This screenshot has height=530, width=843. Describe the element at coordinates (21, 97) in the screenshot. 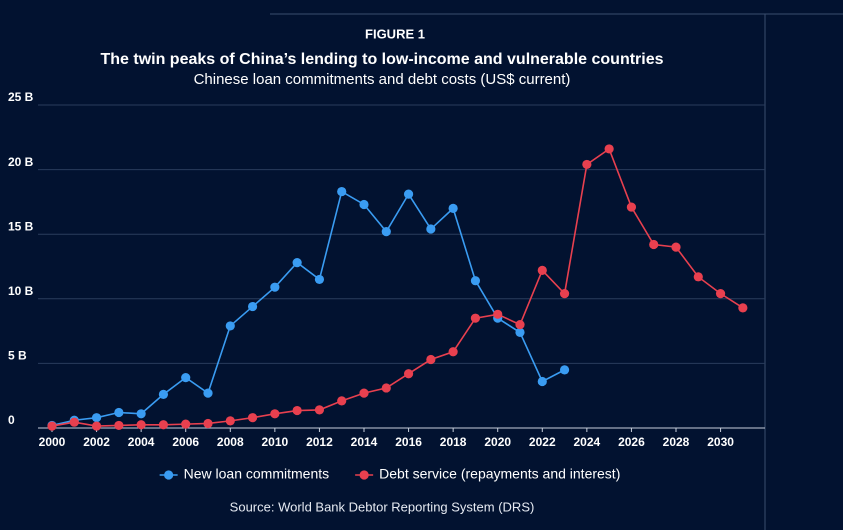

I see `y-tick-label: 25 B` at that location.